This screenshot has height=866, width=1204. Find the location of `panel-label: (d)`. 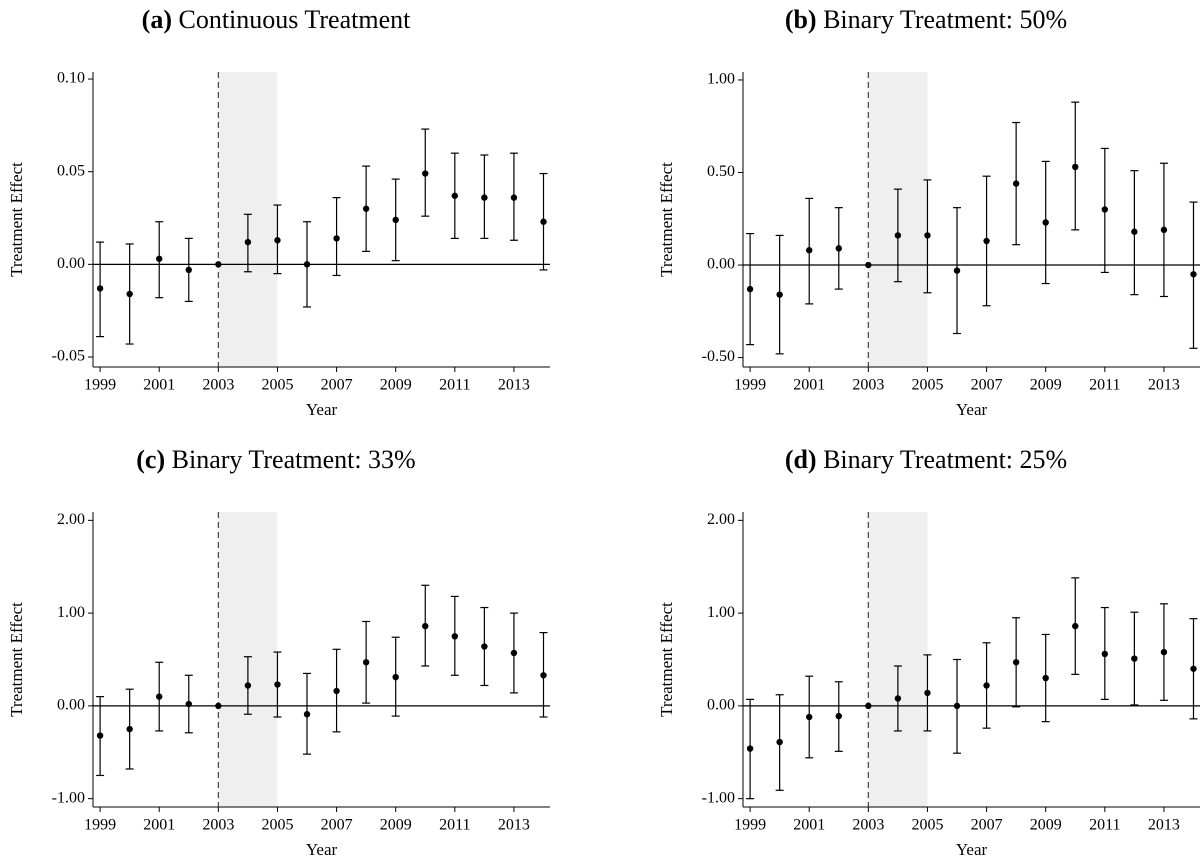

panel-label: (d) is located at coordinates (801, 459).